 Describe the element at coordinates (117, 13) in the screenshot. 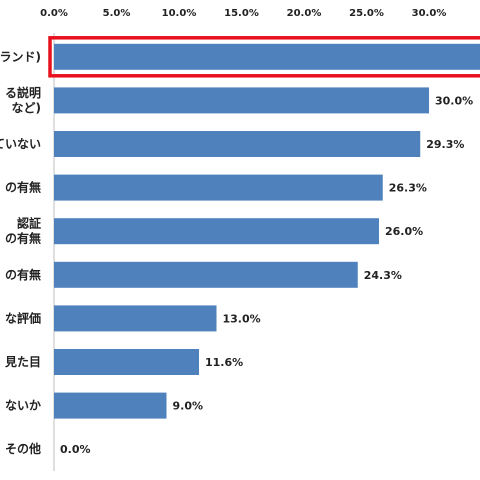

I see `x-tick-label: 5.0%` at that location.